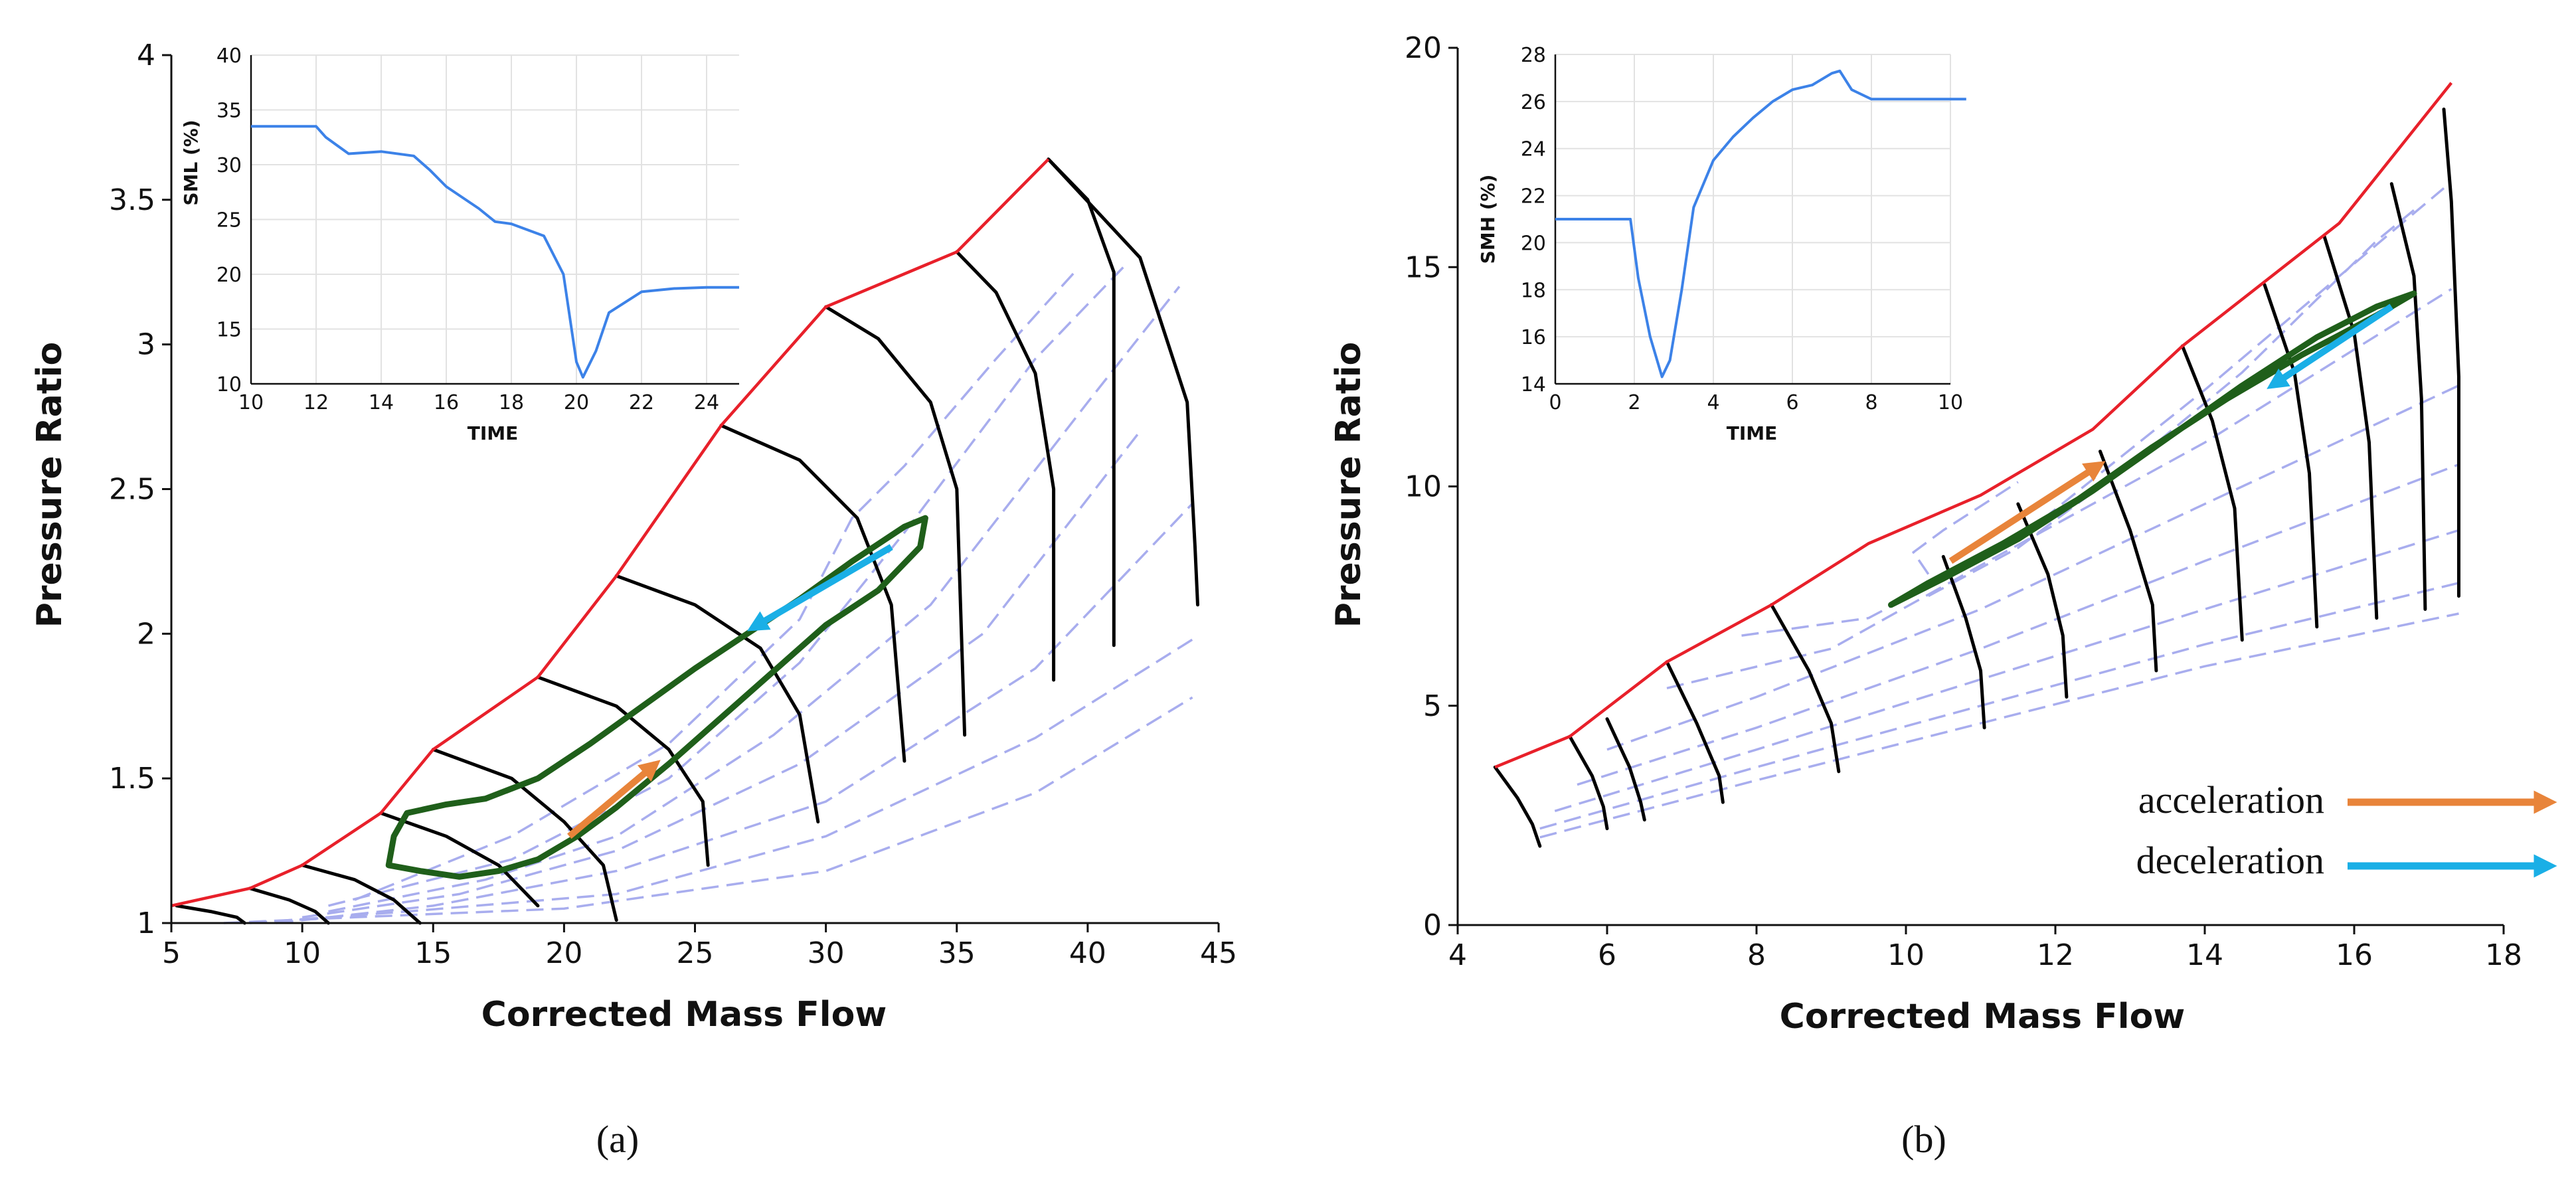  What do you see at coordinates (146, 345) in the screenshot?
I see `y-tick-label: 3` at bounding box center [146, 345].